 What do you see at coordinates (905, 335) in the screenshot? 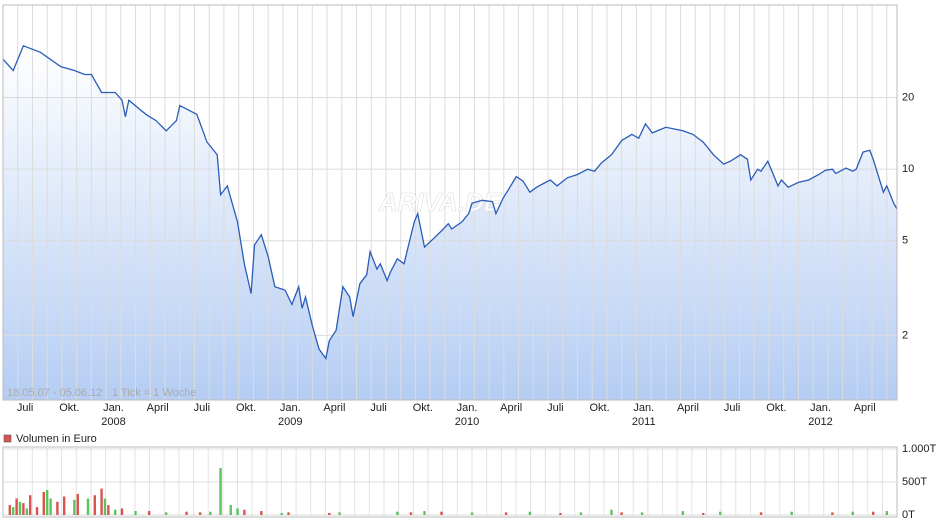
I see `y-tick-label: 2` at bounding box center [905, 335].